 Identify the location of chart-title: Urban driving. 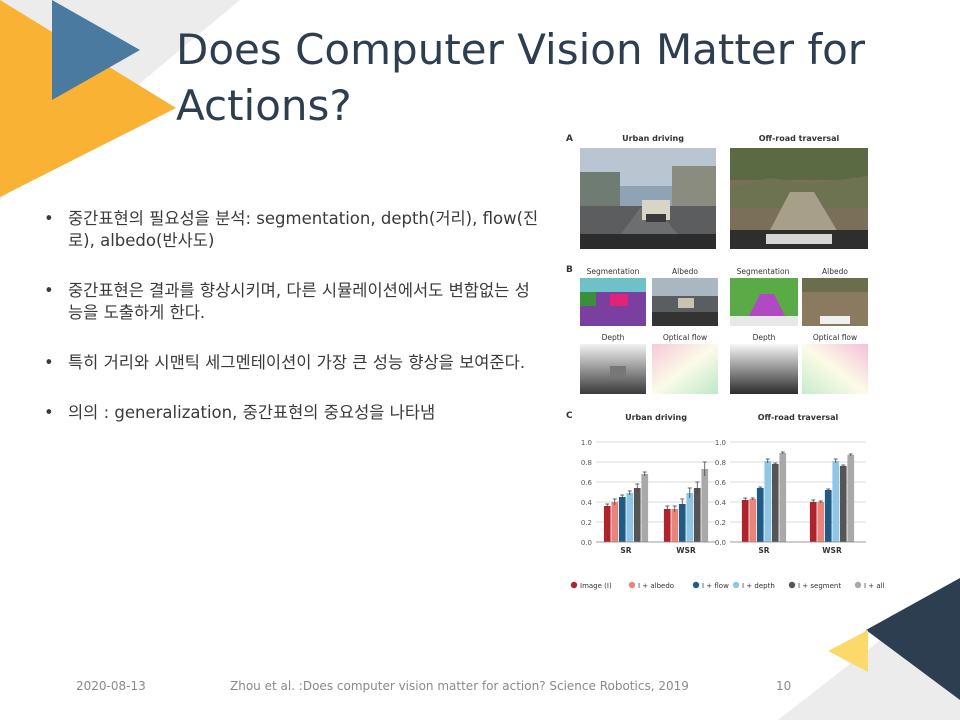
(656, 417).